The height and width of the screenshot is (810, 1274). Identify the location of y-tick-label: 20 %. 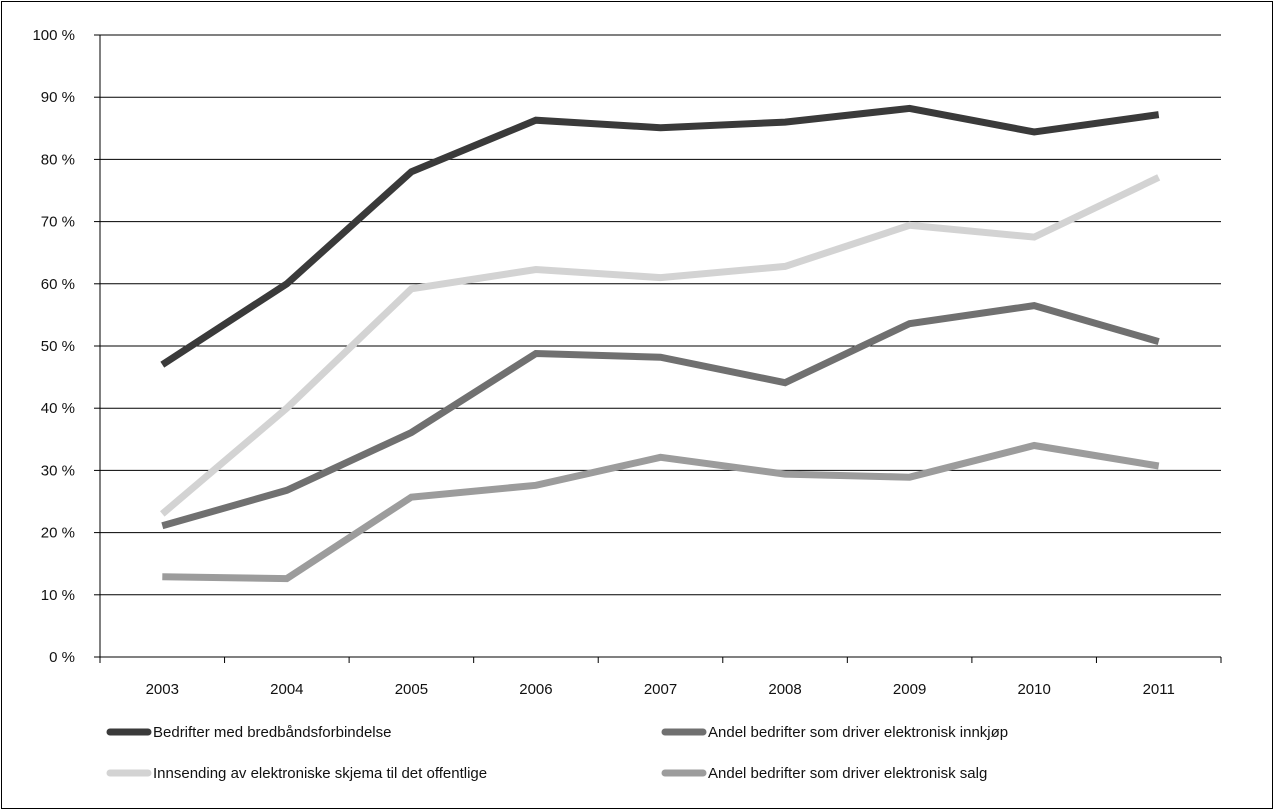
(58, 533).